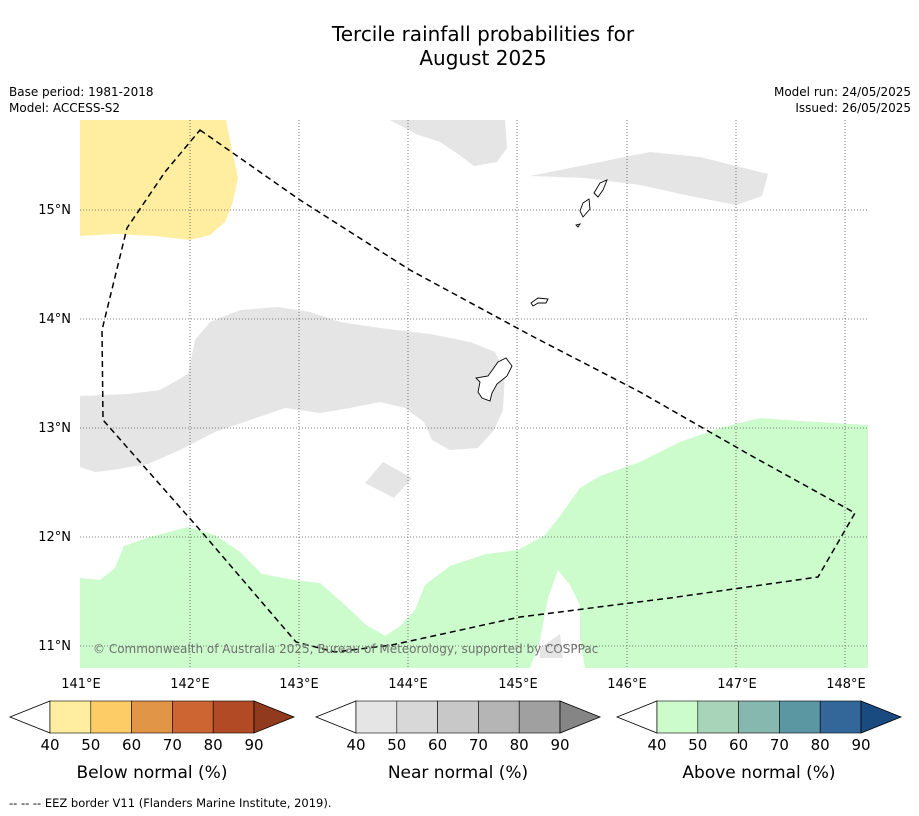  What do you see at coordinates (853, 108) in the screenshot?
I see `issued-text: Issued: 26/05/2025` at bounding box center [853, 108].